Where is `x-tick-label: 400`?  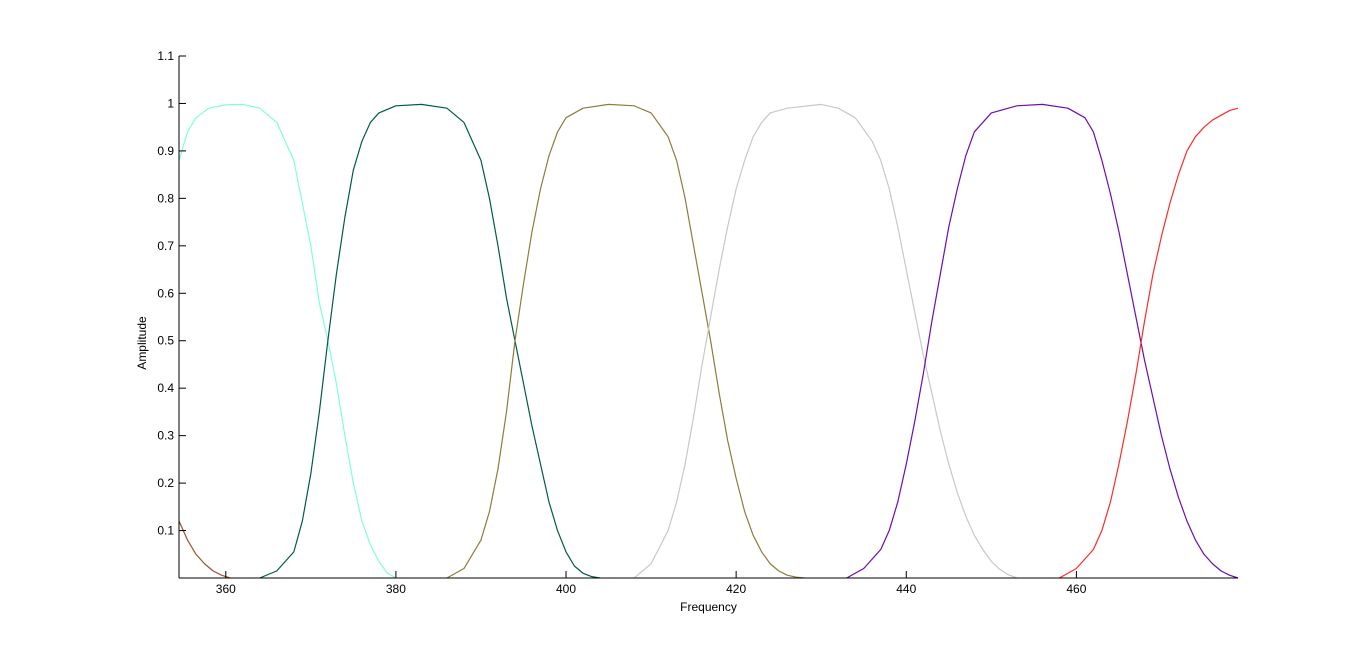 x-tick-label: 400 is located at coordinates (566, 589).